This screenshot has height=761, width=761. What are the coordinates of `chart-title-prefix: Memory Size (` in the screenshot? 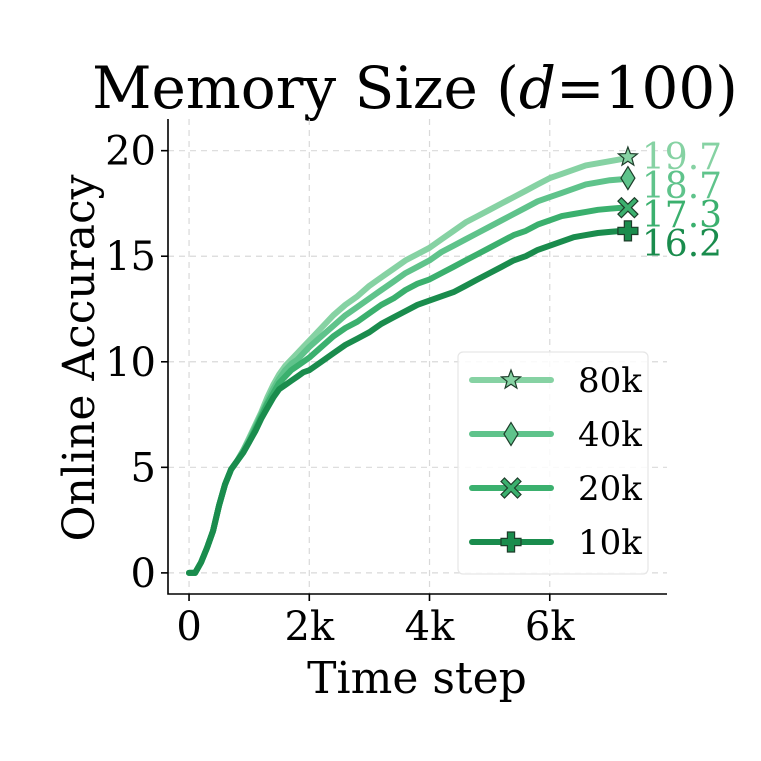 It's located at (305, 88).